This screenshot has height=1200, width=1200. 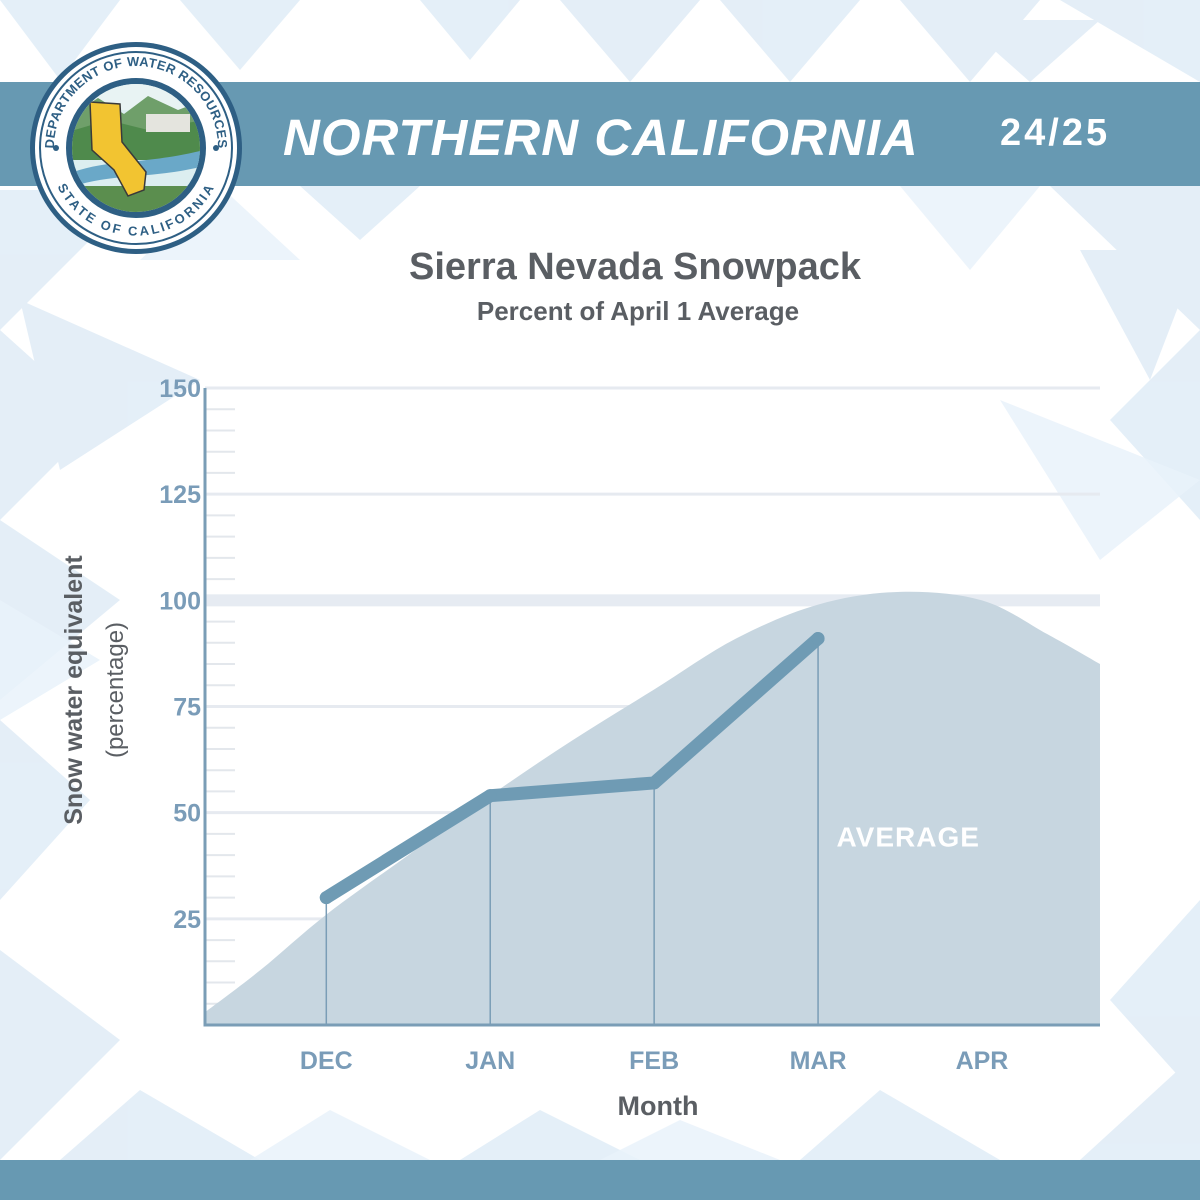 I want to click on series-layer, so click(x=572, y=768).